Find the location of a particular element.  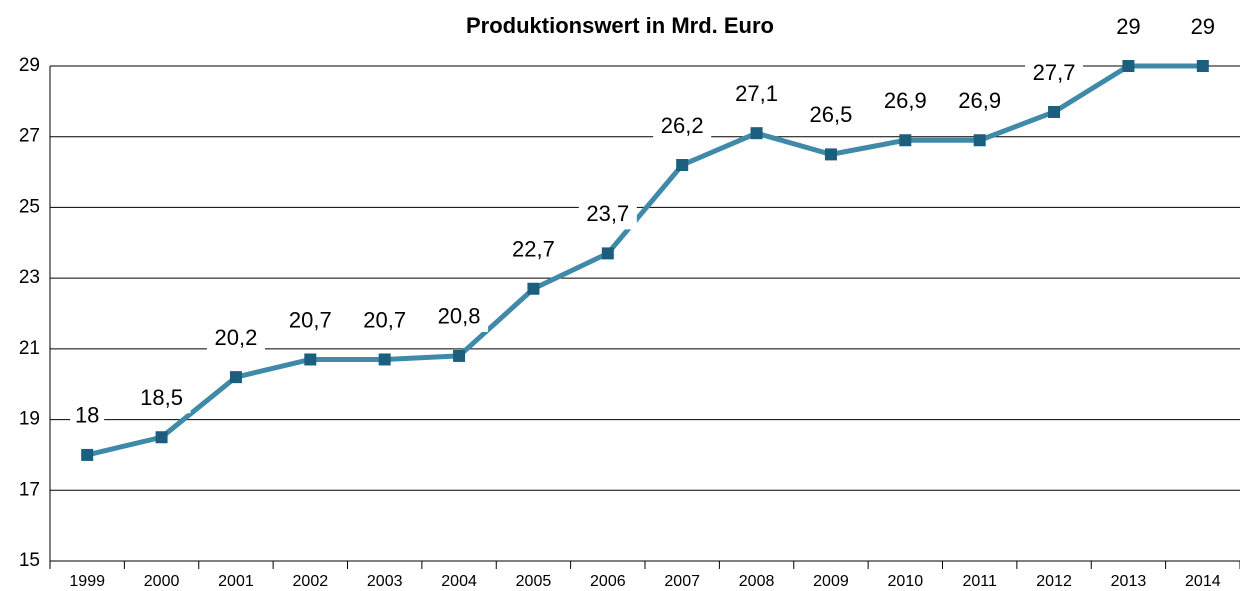

y-tick-label: 29 is located at coordinates (29, 65).